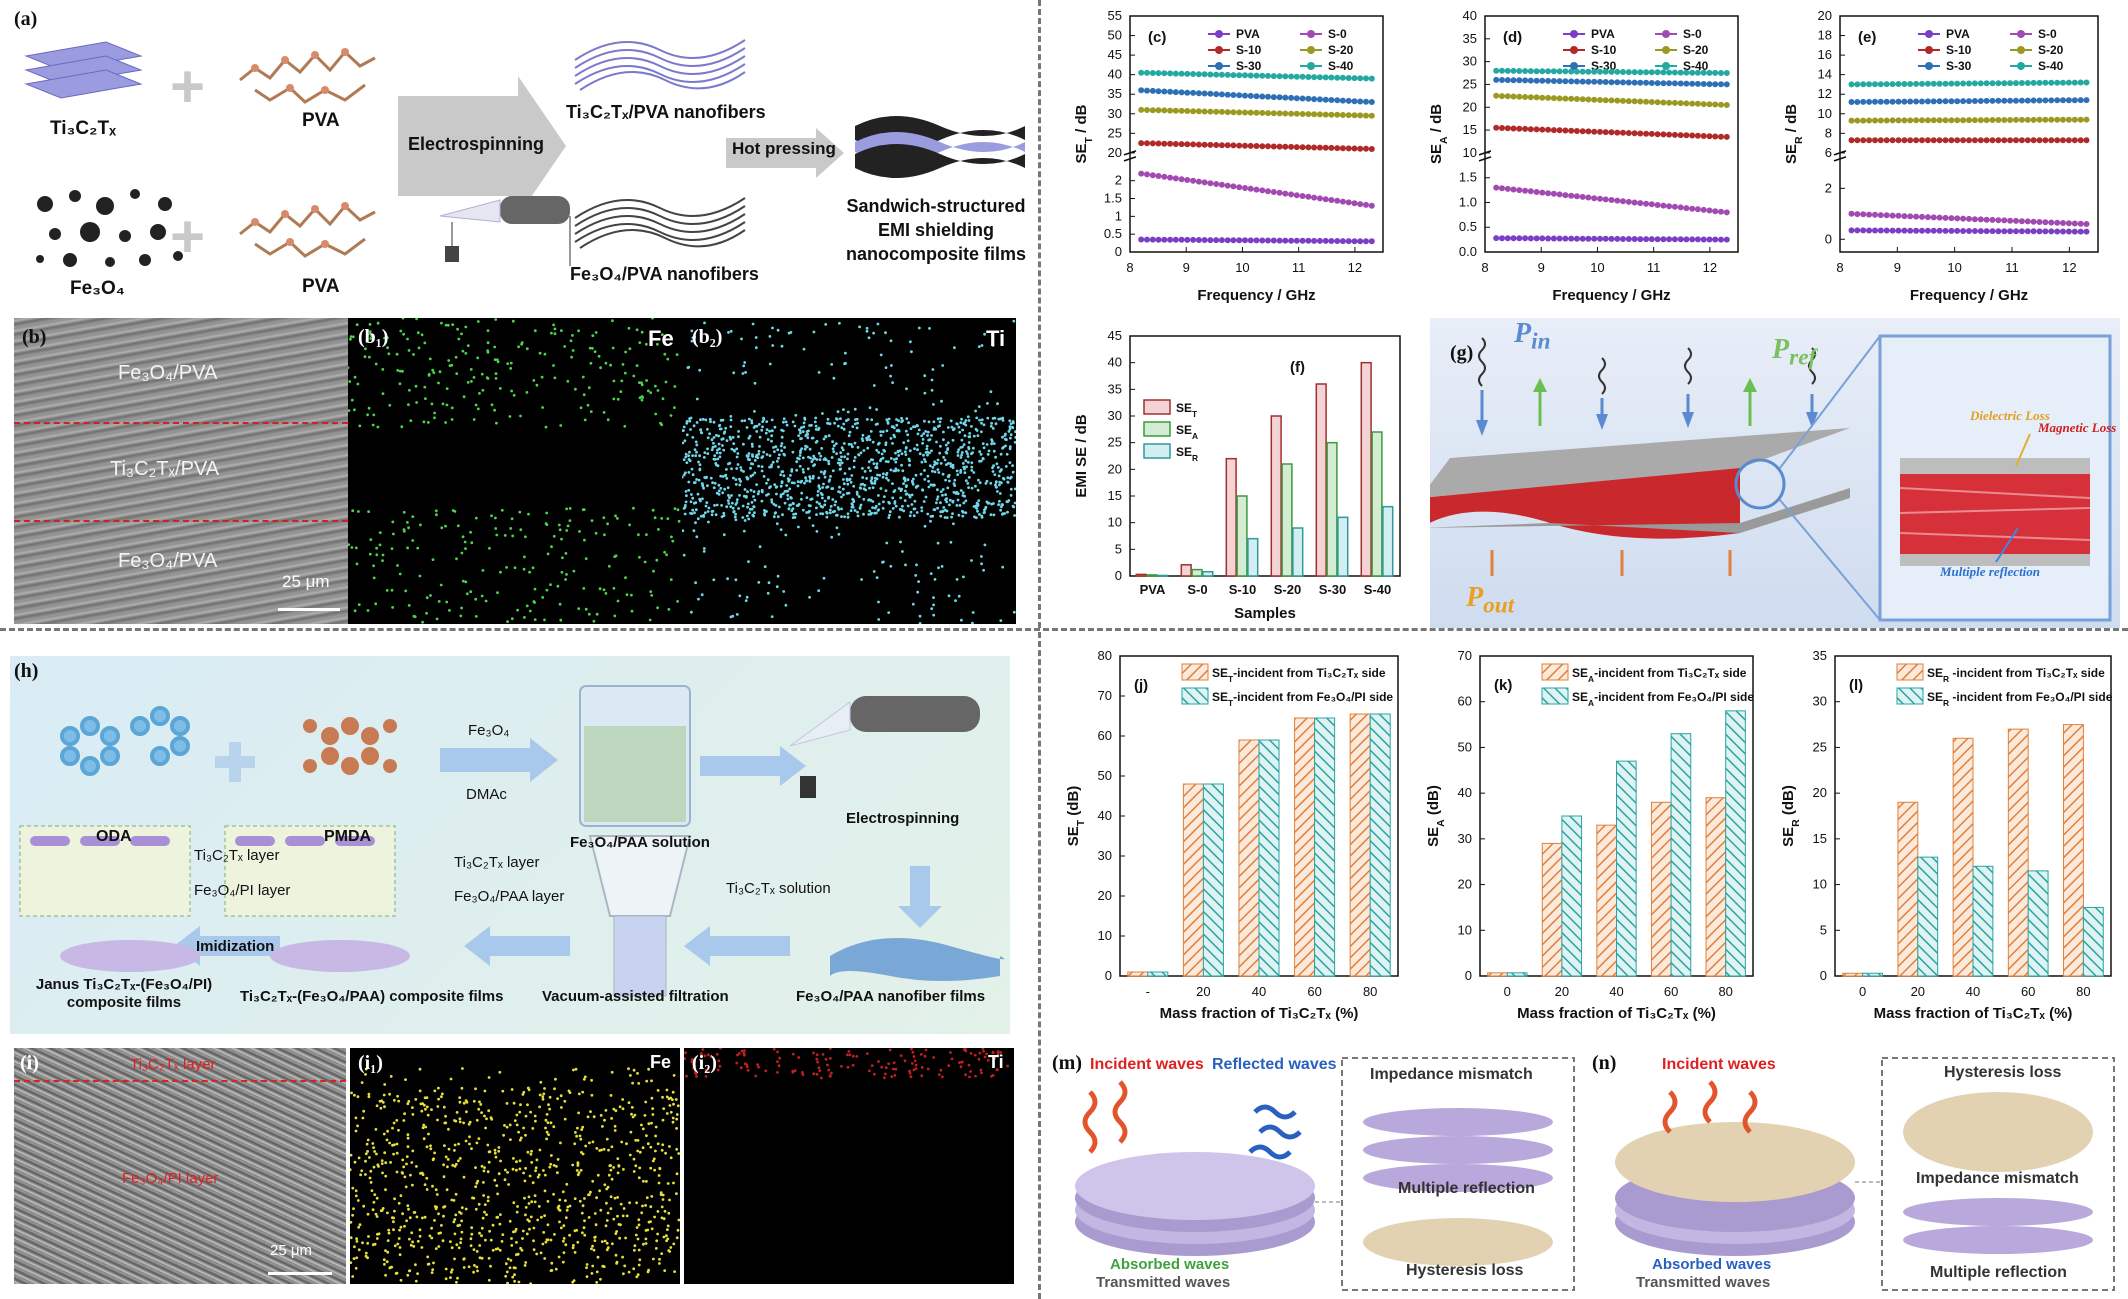 Image resolution: width=2128 pixels, height=1299 pixels. What do you see at coordinates (846, 1064) in the screenshot?
I see `ti-element-dots-i` at bounding box center [846, 1064].